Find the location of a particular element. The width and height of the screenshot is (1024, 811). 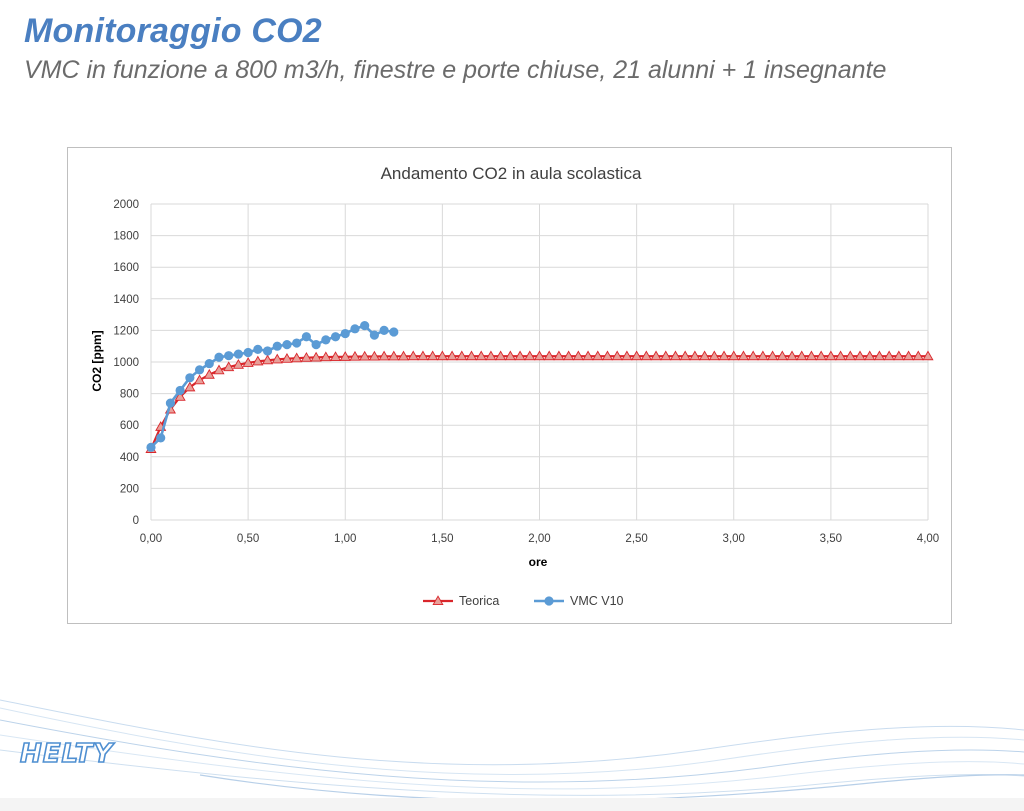

x-tick-label: 1,00 is located at coordinates (345, 539).